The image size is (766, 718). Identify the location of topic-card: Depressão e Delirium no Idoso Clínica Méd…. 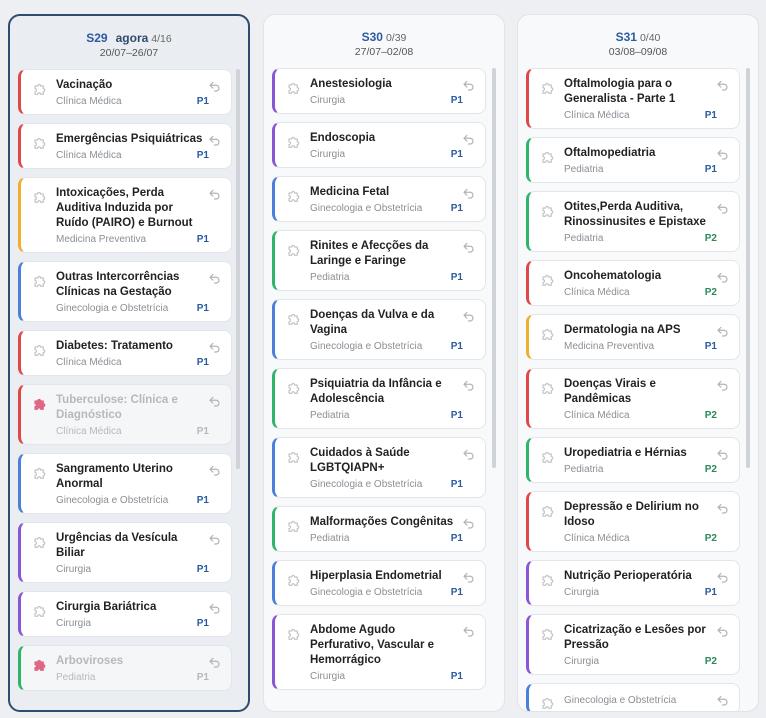
(633, 521).